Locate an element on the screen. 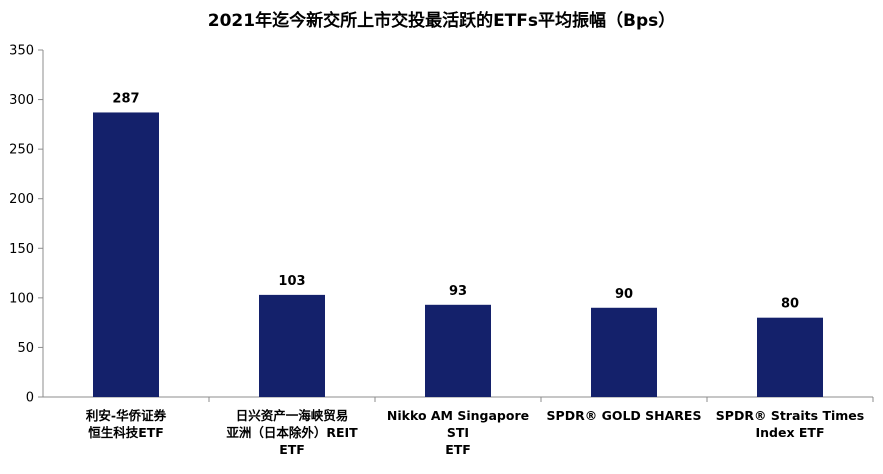  y-tick-label: 0 is located at coordinates (30, 398).